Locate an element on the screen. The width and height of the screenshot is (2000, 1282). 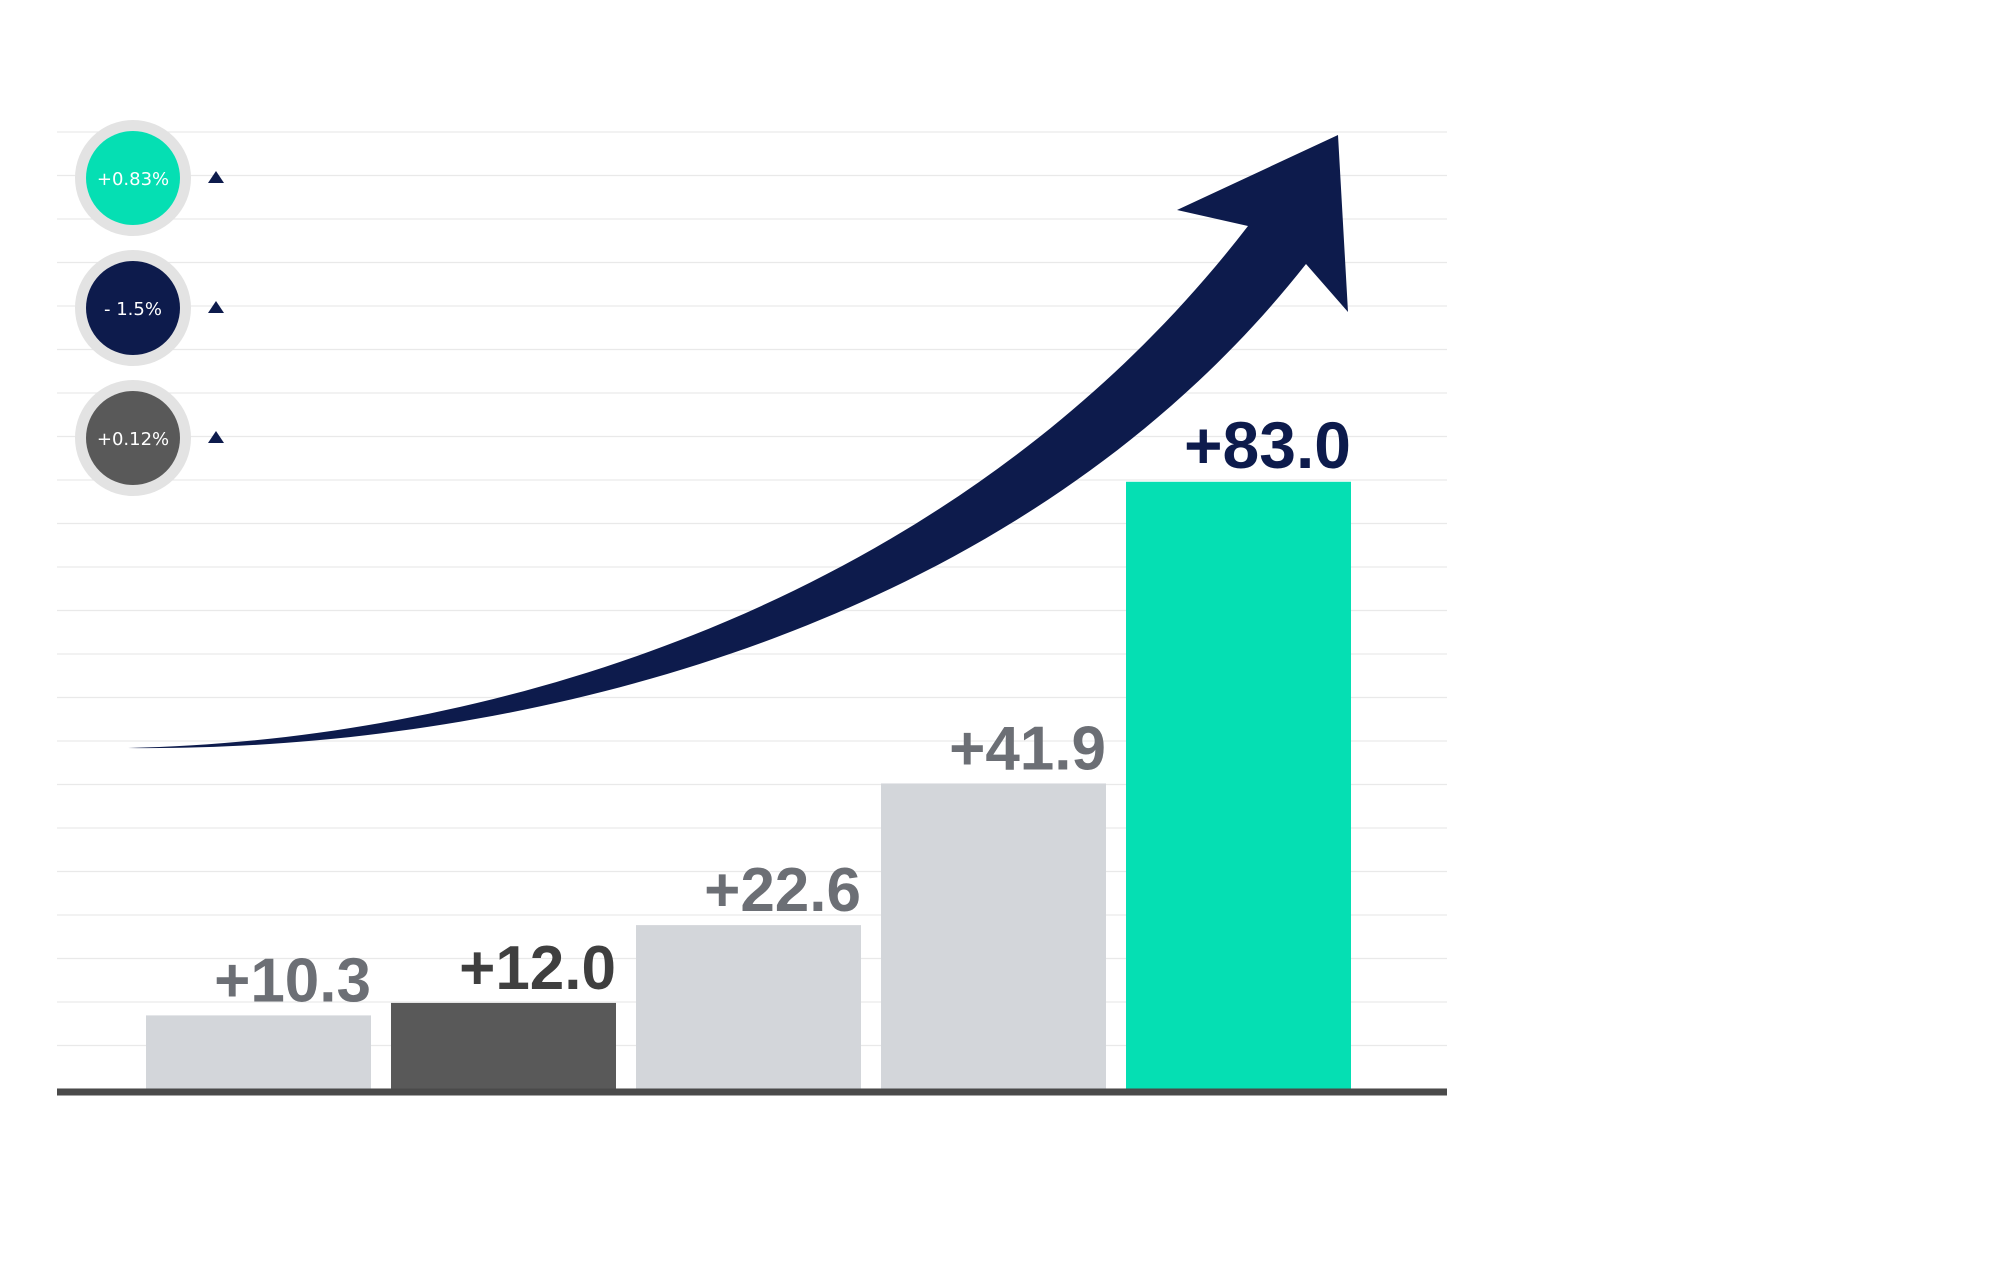
bar-value-label: +41.9 is located at coordinates (1027, 748).